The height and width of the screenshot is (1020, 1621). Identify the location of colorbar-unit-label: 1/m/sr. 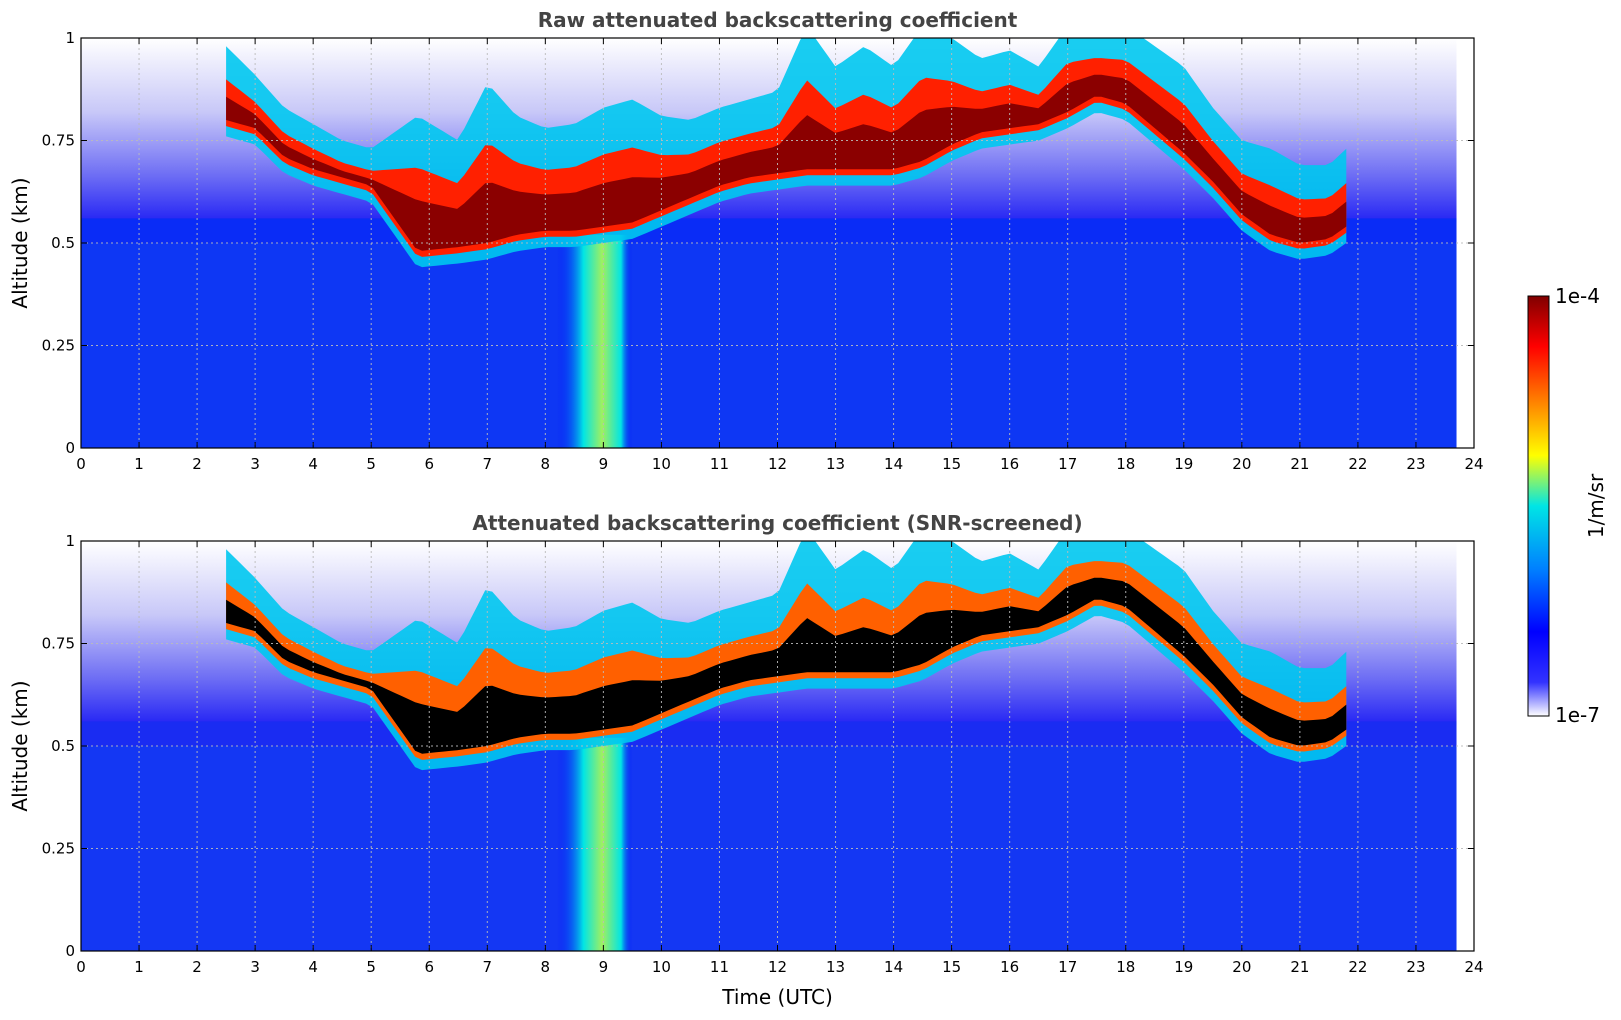
(1596, 505).